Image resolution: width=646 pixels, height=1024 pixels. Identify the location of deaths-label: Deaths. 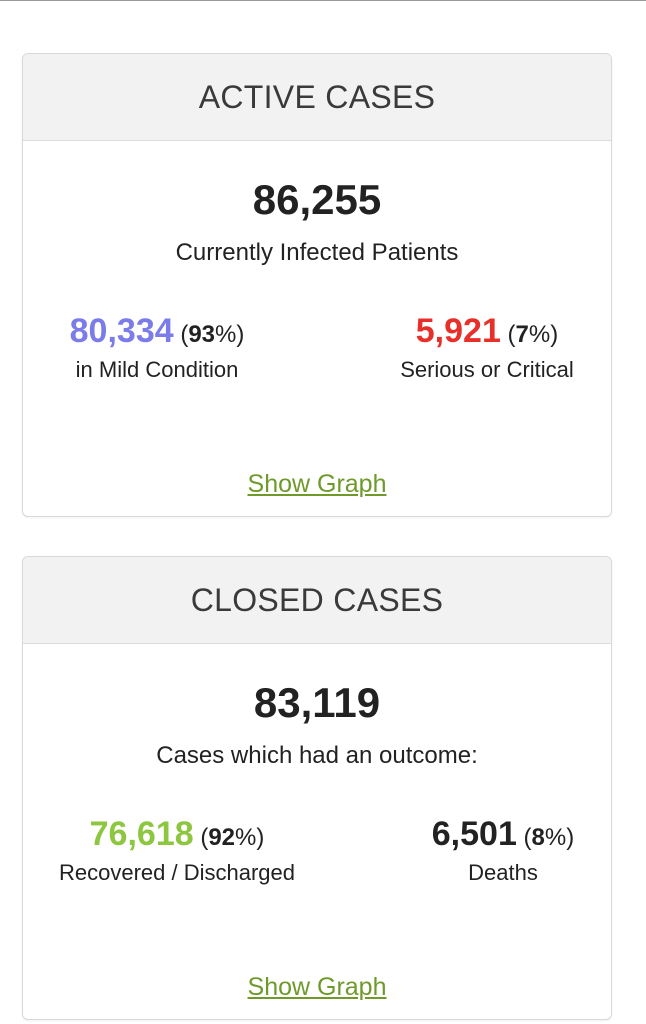
(503, 872).